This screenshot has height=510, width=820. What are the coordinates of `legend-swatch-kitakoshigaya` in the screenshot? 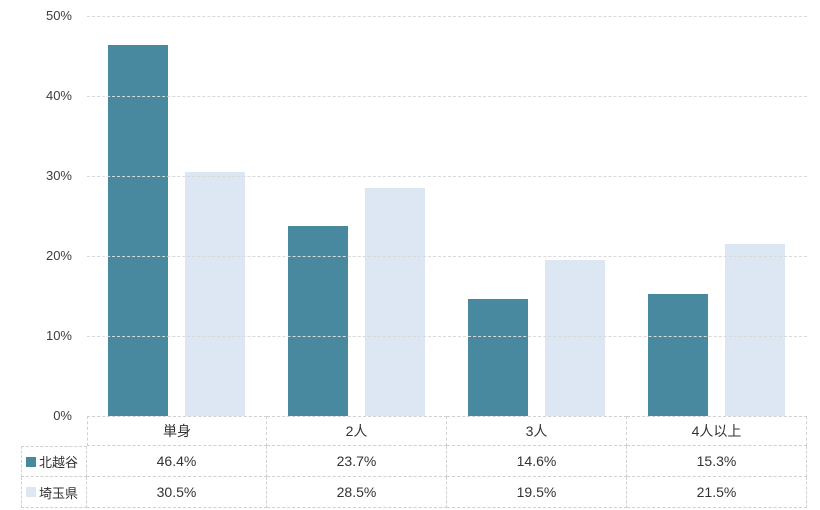 It's located at (31, 461).